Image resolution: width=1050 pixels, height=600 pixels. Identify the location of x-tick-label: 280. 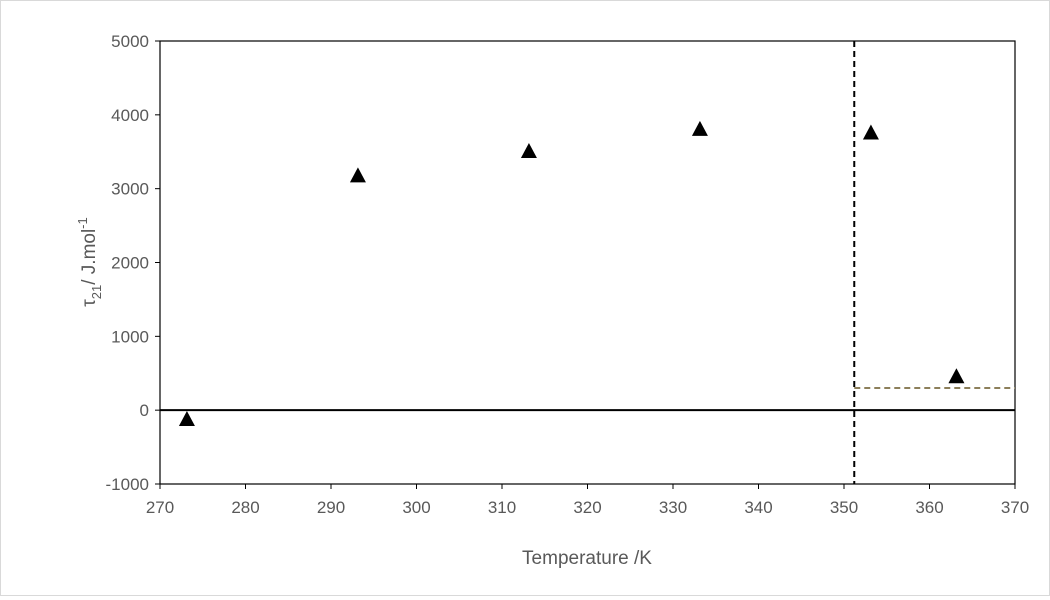
(245, 507).